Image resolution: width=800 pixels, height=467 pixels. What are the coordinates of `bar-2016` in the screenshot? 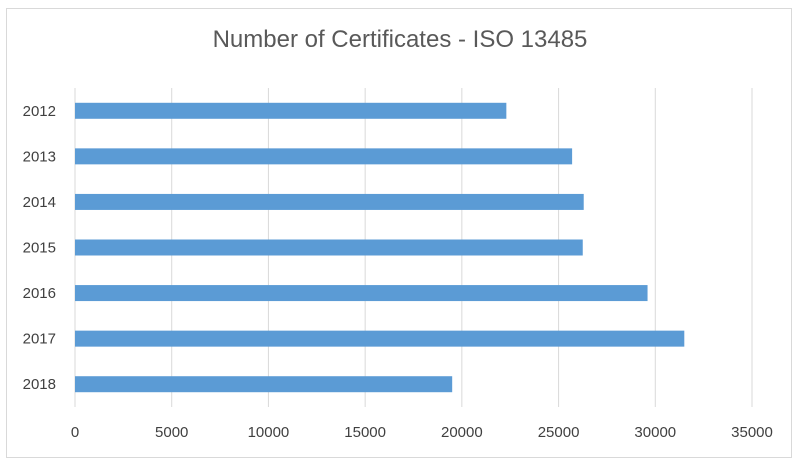 It's located at (361, 293).